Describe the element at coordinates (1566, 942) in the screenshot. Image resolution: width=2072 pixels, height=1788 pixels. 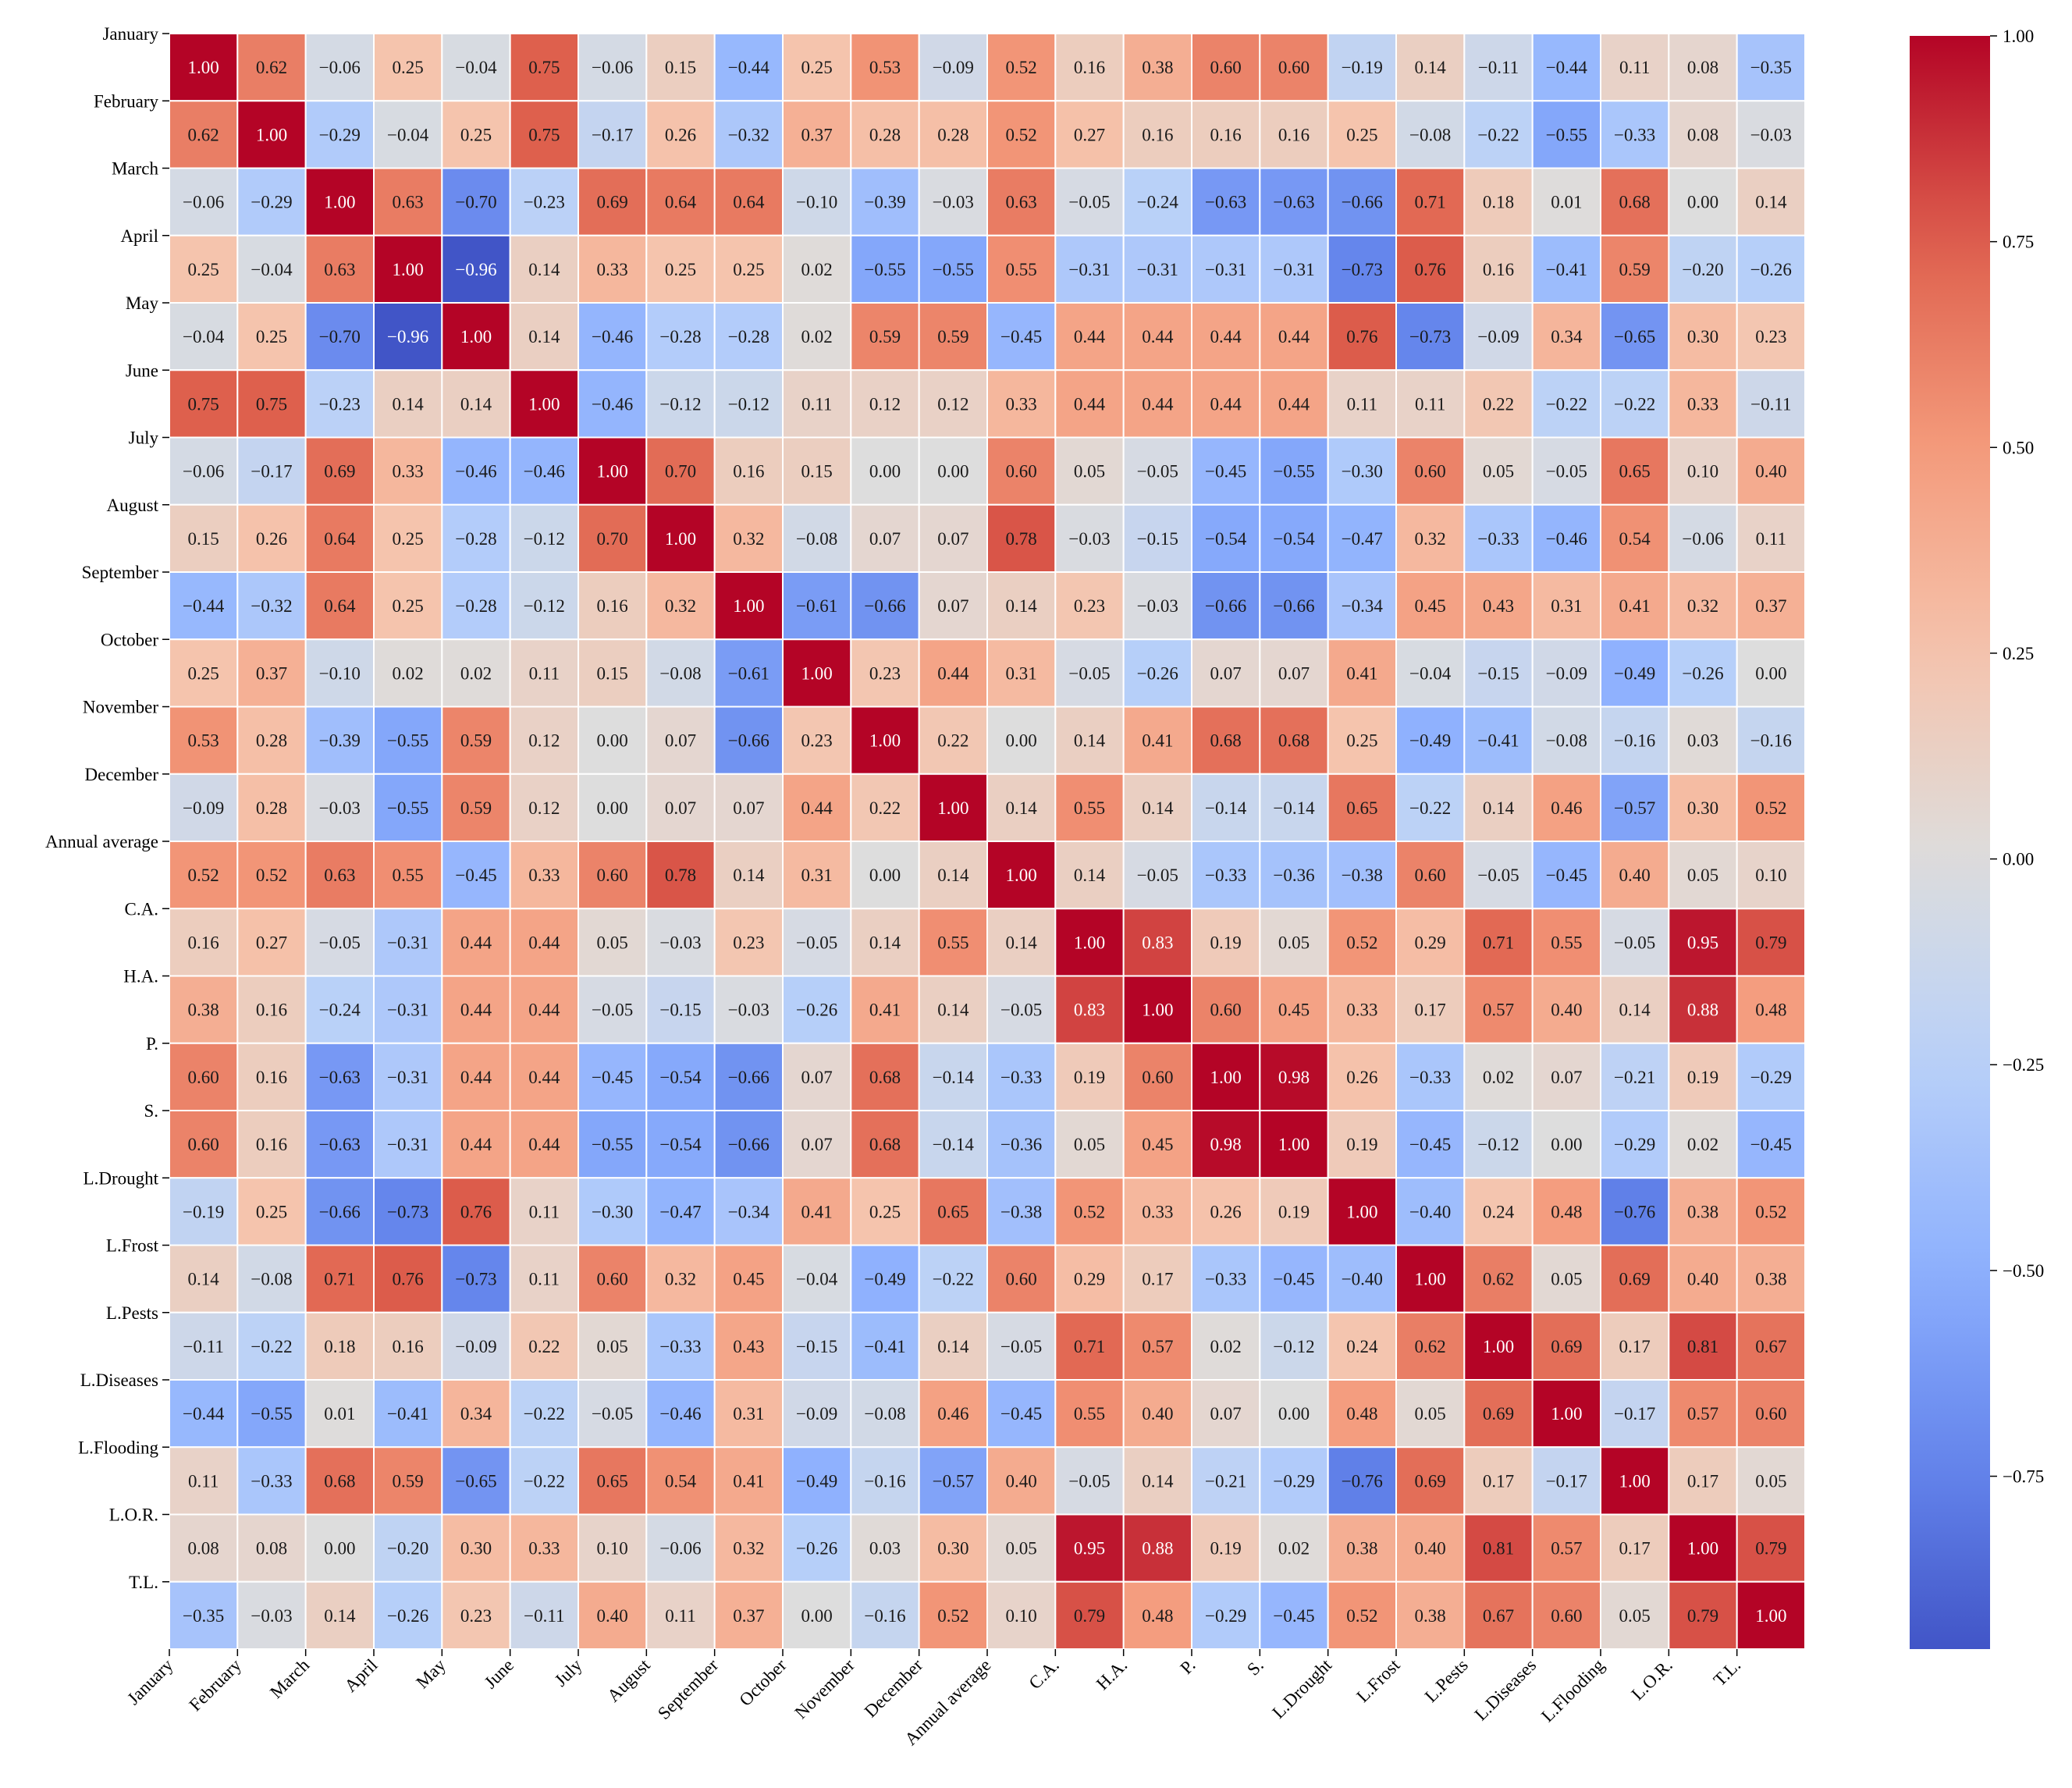
I see `cell-label-13-20: 0.55` at that location.